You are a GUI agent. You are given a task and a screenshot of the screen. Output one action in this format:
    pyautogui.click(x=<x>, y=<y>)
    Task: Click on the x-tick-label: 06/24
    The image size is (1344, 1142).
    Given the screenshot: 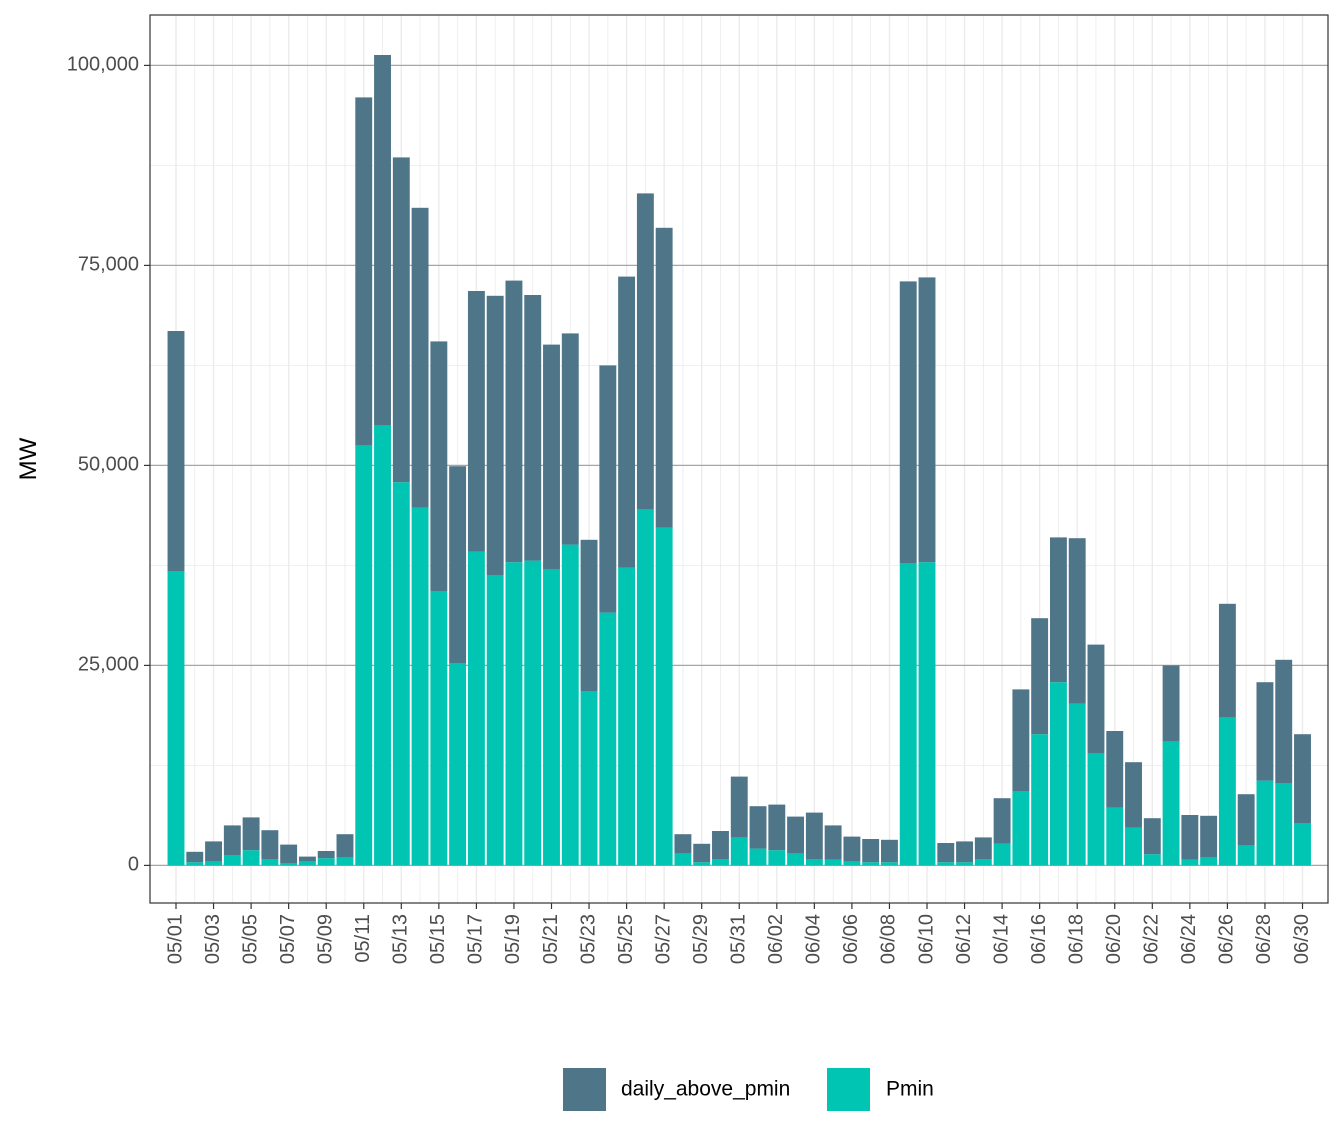 What is the action you would take?
    pyautogui.click(x=1189, y=939)
    